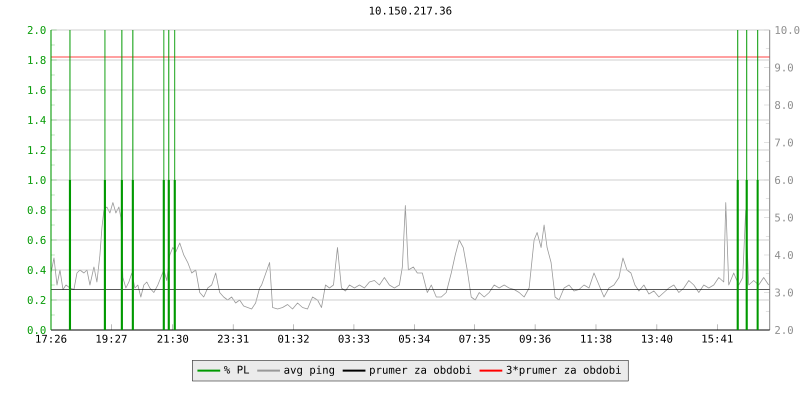  I want to click on x-tick-label: 17:26, so click(51, 338).